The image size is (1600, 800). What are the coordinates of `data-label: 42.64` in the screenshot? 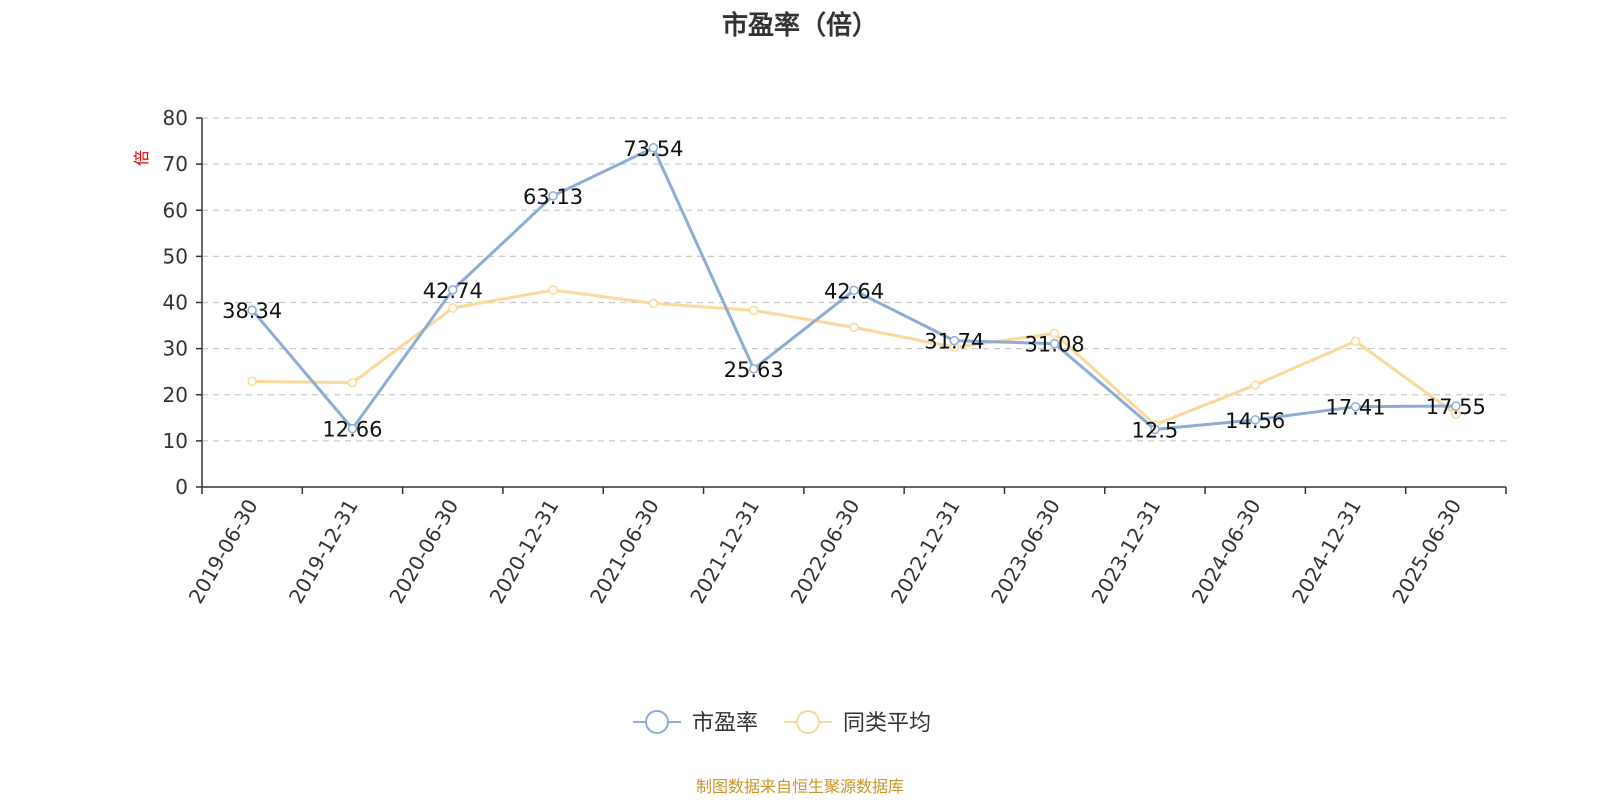 It's located at (854, 291).